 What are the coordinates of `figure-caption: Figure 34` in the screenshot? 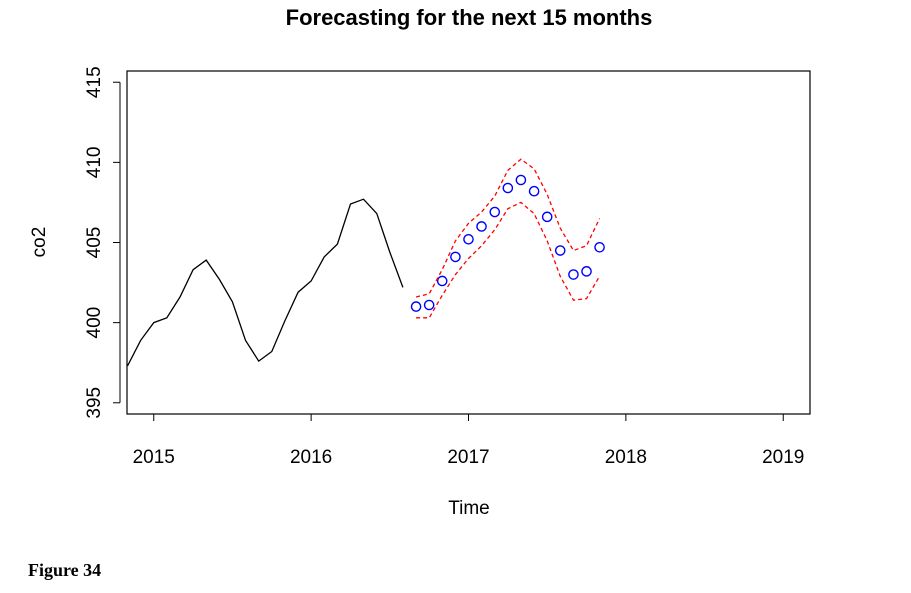 It's located at (65, 570).